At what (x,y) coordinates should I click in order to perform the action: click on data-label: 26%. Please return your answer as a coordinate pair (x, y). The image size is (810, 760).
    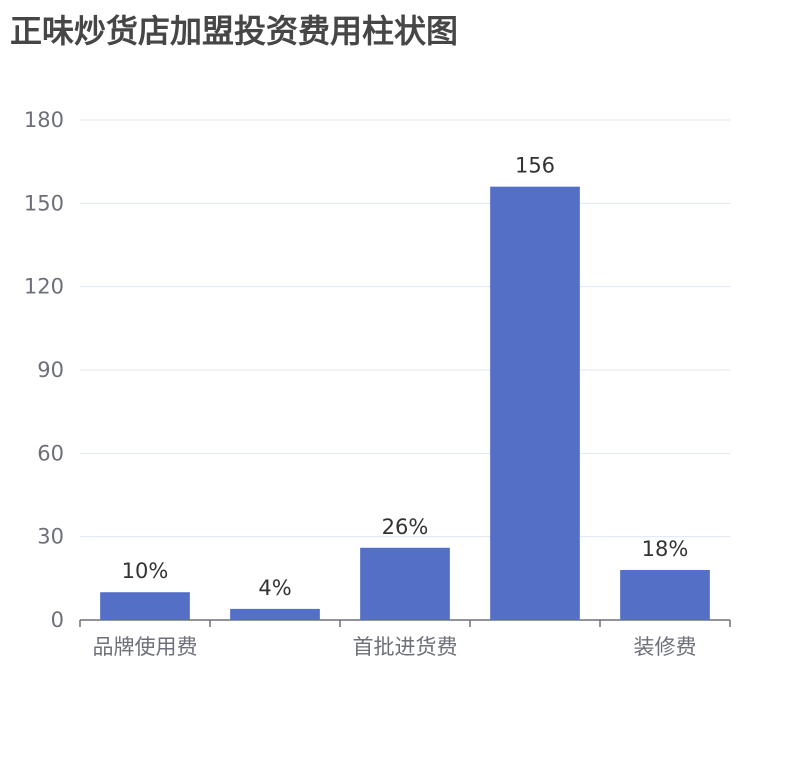
    Looking at the image, I should click on (405, 527).